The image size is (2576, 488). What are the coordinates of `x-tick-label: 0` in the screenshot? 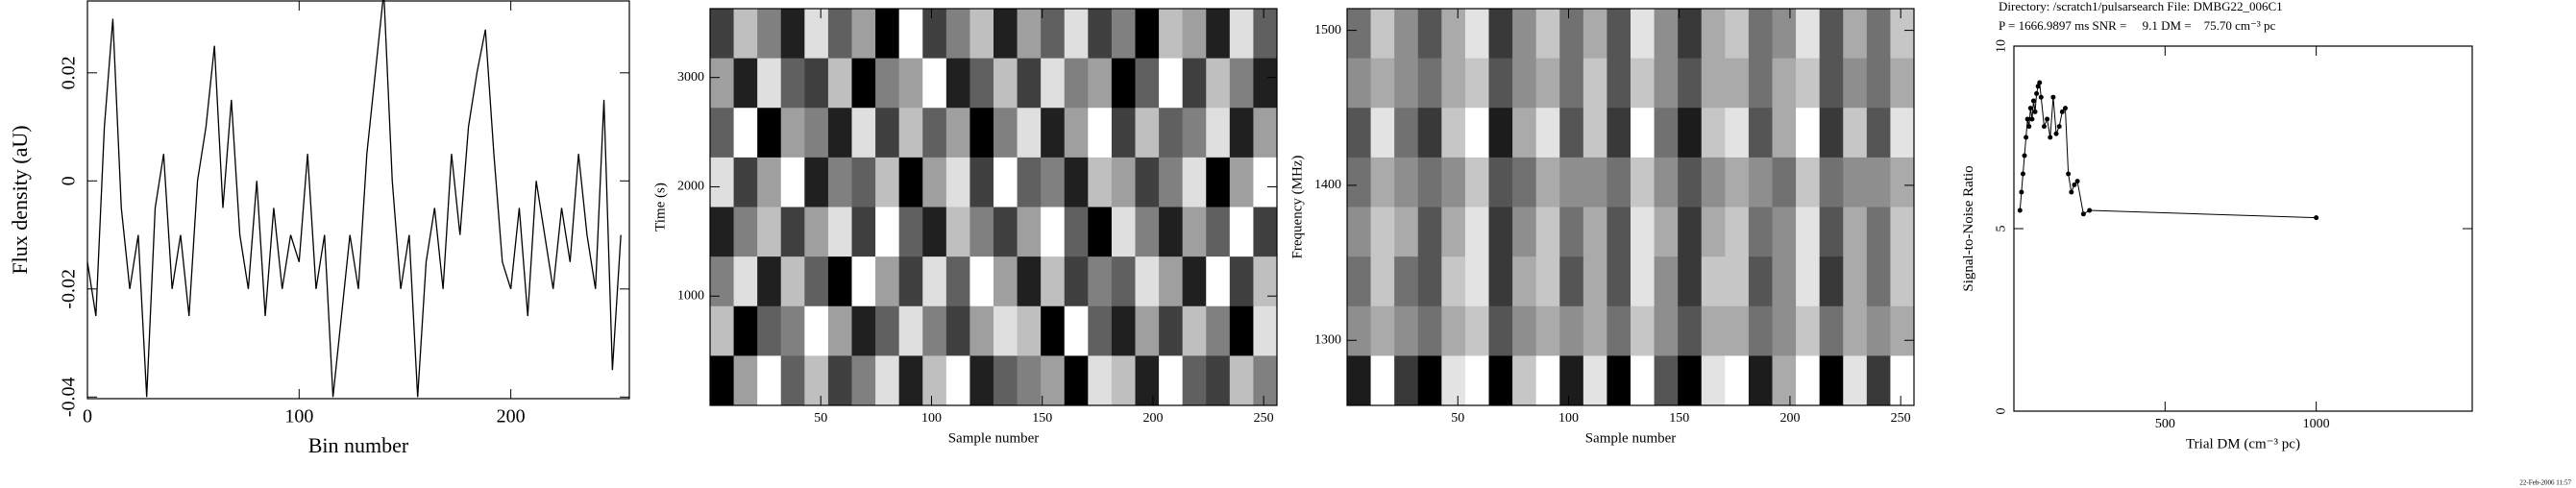 It's located at (87, 416).